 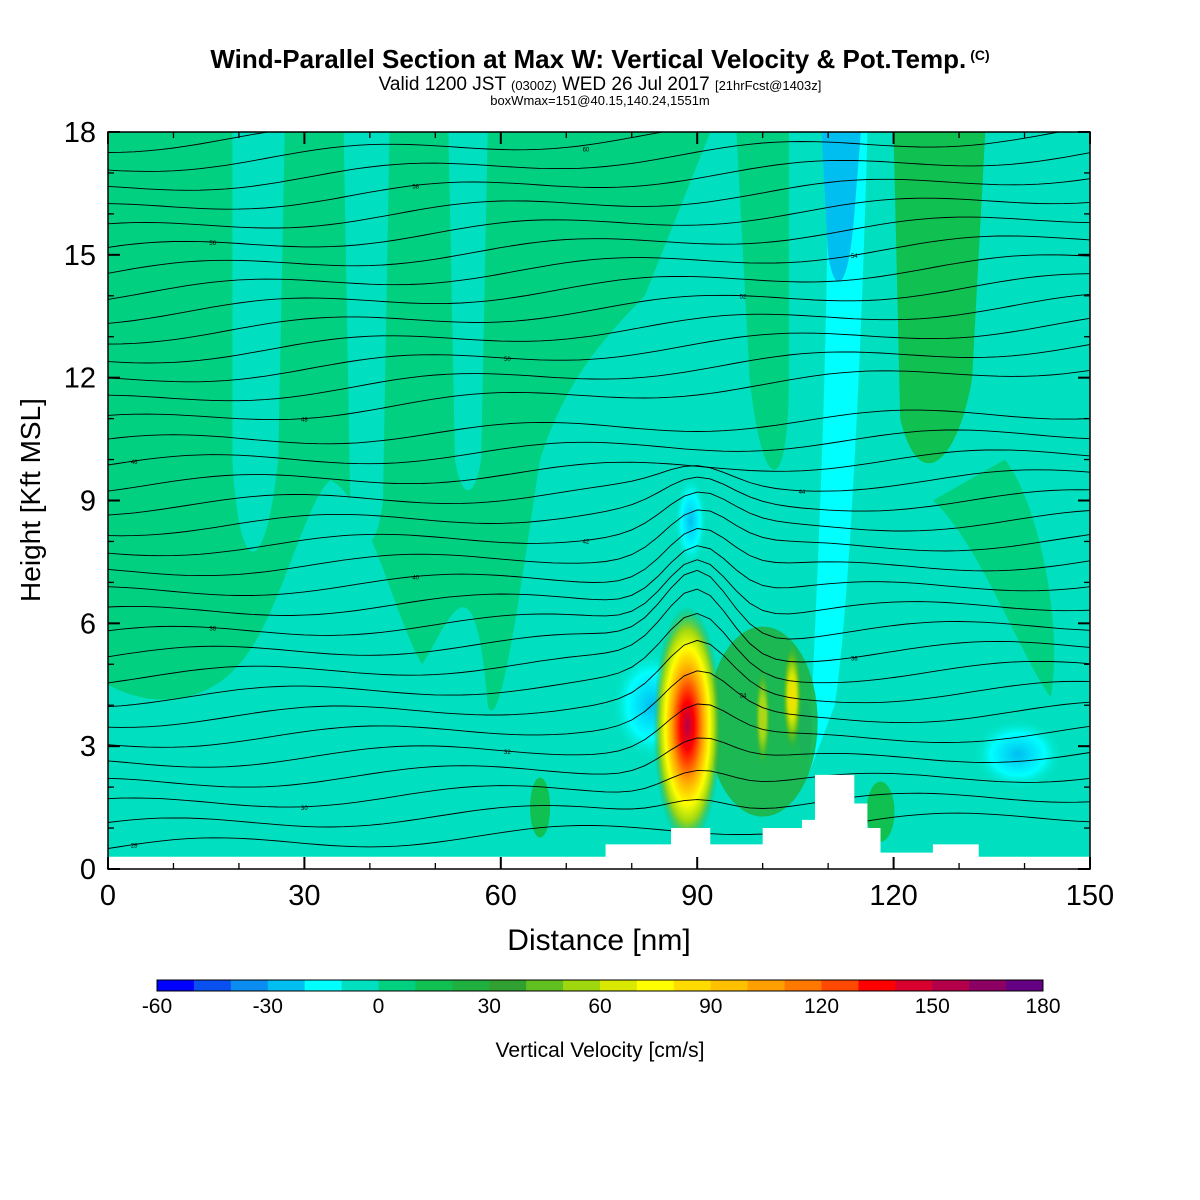 I want to click on colorbar-tick-label: -60, so click(x=157, y=1006).